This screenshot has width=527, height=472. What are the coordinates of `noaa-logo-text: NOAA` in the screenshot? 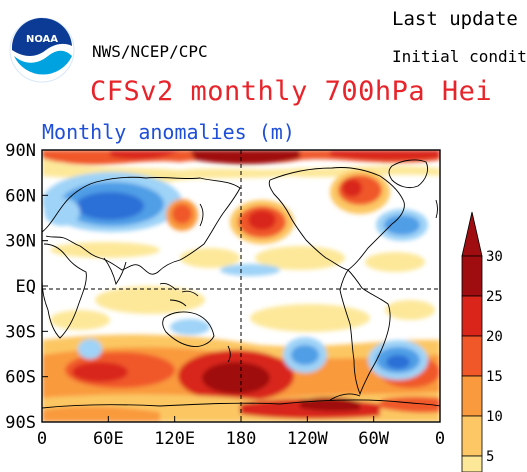 It's located at (42, 39).